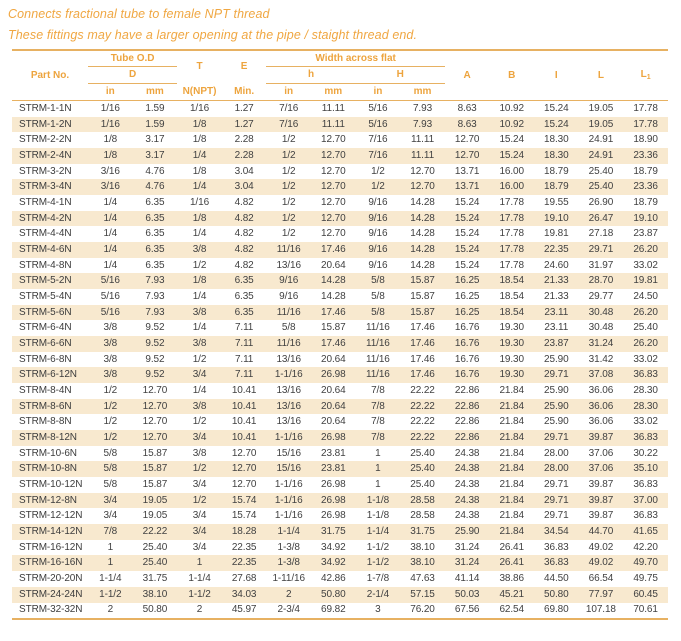 The image size is (681, 641). I want to click on value-cell: 22.35, so click(244, 547).